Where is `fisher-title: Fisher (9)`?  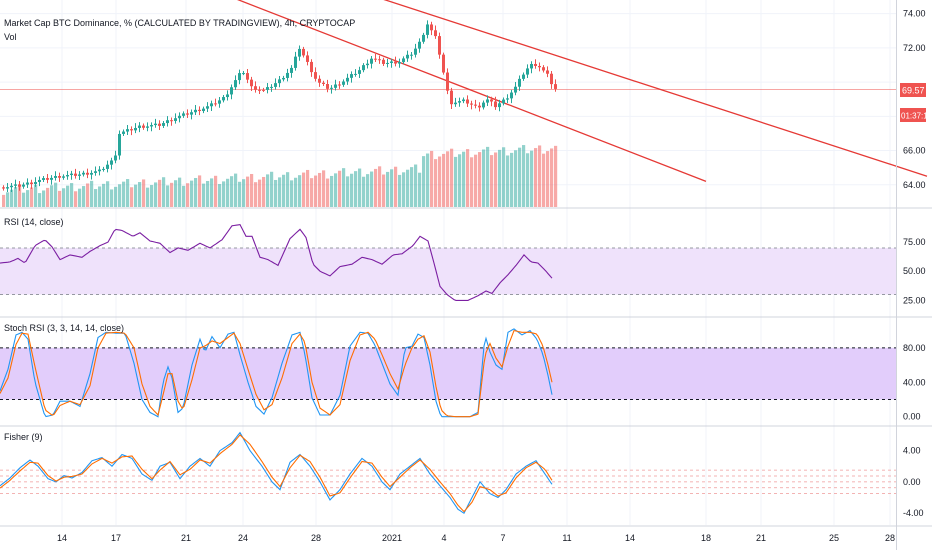 fisher-title: Fisher (9) is located at coordinates (23, 437).